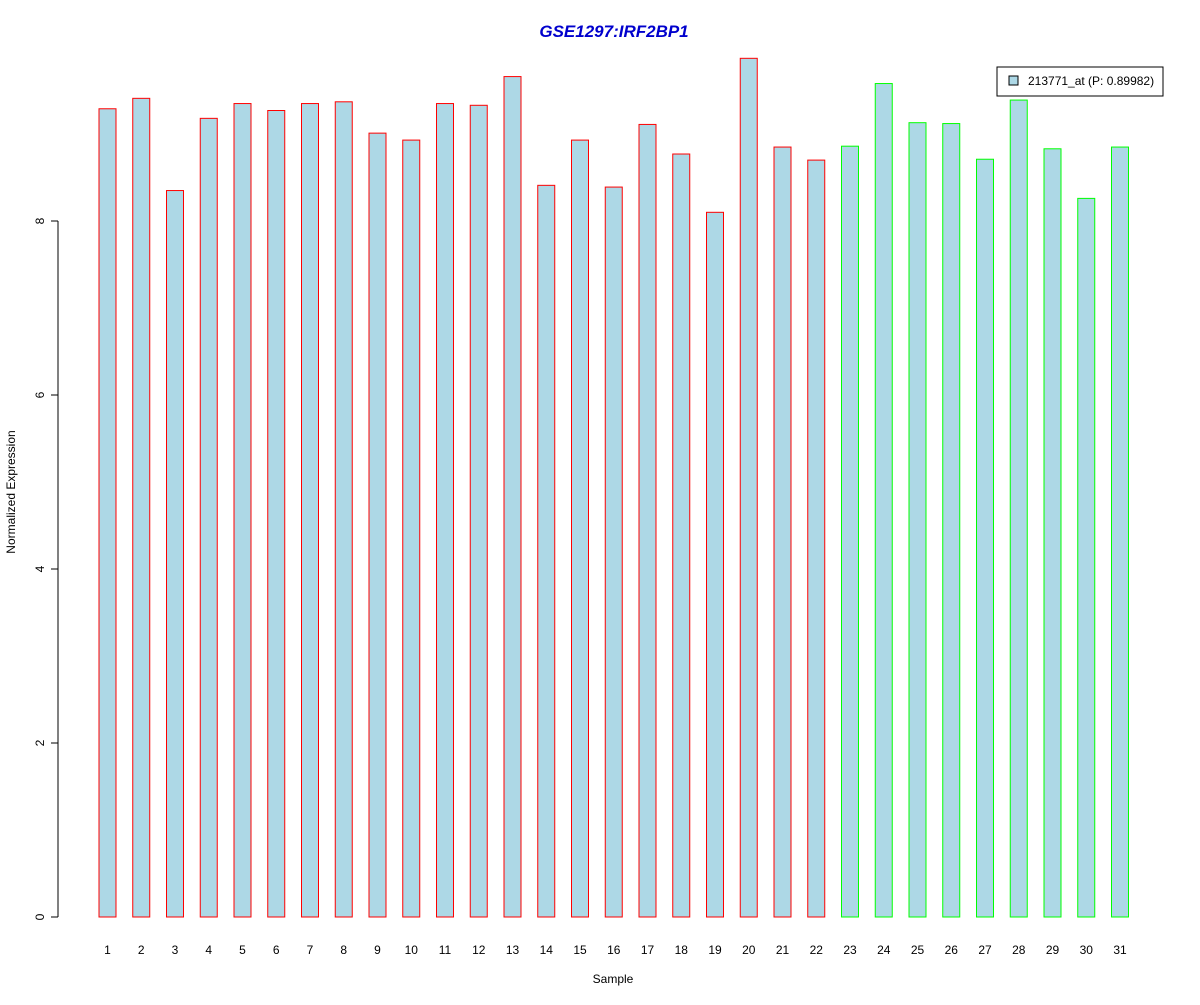  I want to click on x-tick-label: 14, so click(547, 950).